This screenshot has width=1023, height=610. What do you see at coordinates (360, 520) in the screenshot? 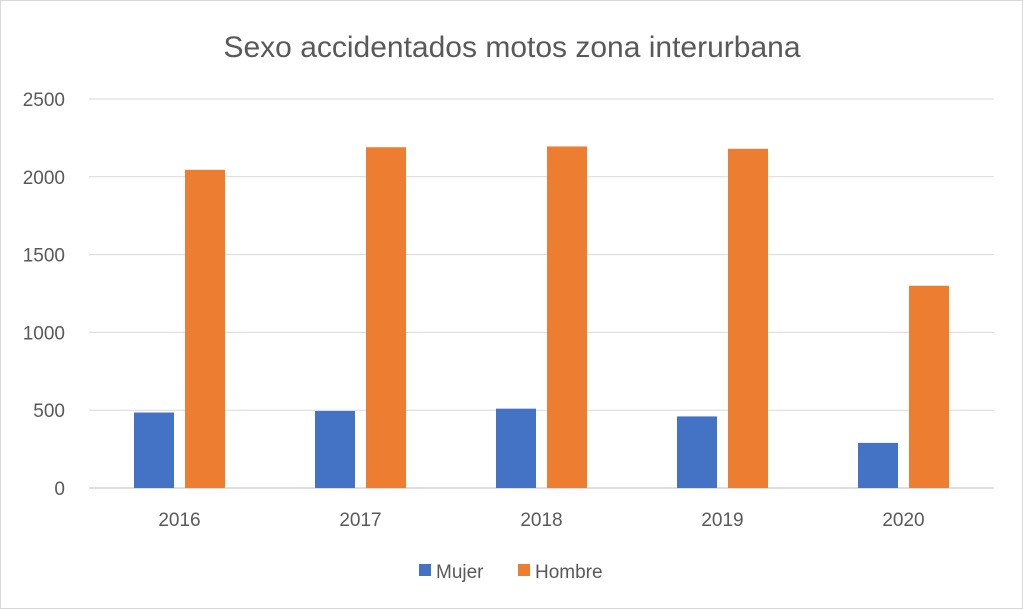
I see `x-tick-label: 2017` at bounding box center [360, 520].